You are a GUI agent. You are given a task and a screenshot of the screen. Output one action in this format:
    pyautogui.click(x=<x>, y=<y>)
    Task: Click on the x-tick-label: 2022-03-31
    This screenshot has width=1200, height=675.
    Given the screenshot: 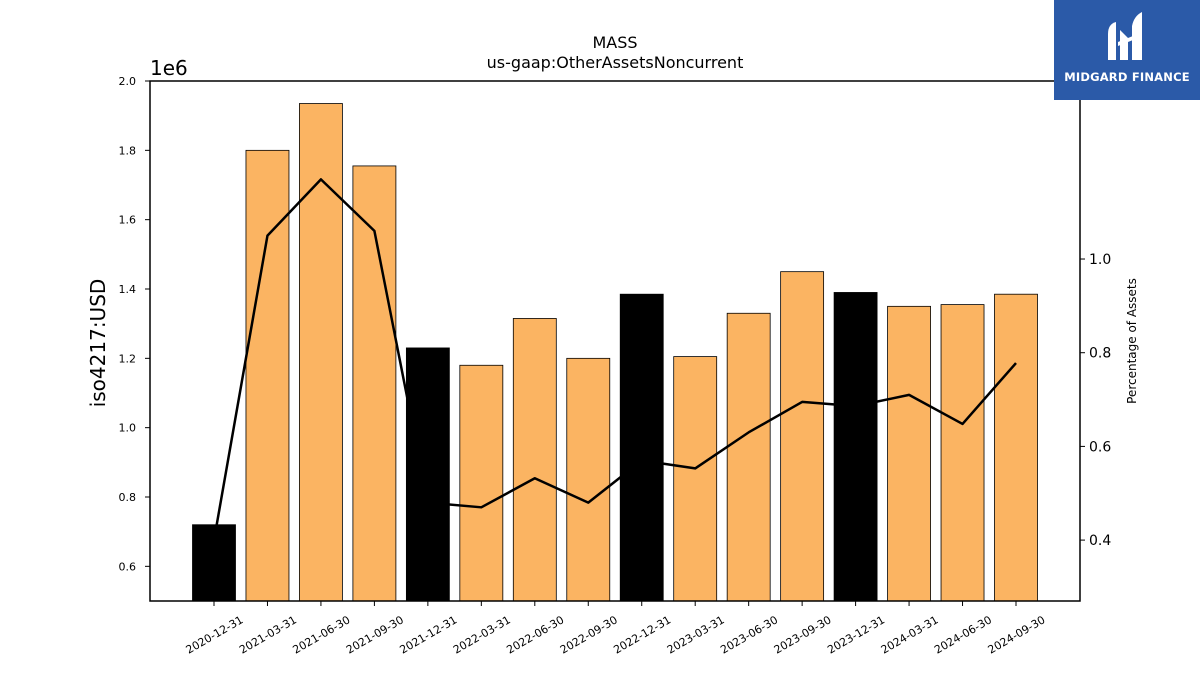 What is the action you would take?
    pyautogui.click(x=482, y=634)
    